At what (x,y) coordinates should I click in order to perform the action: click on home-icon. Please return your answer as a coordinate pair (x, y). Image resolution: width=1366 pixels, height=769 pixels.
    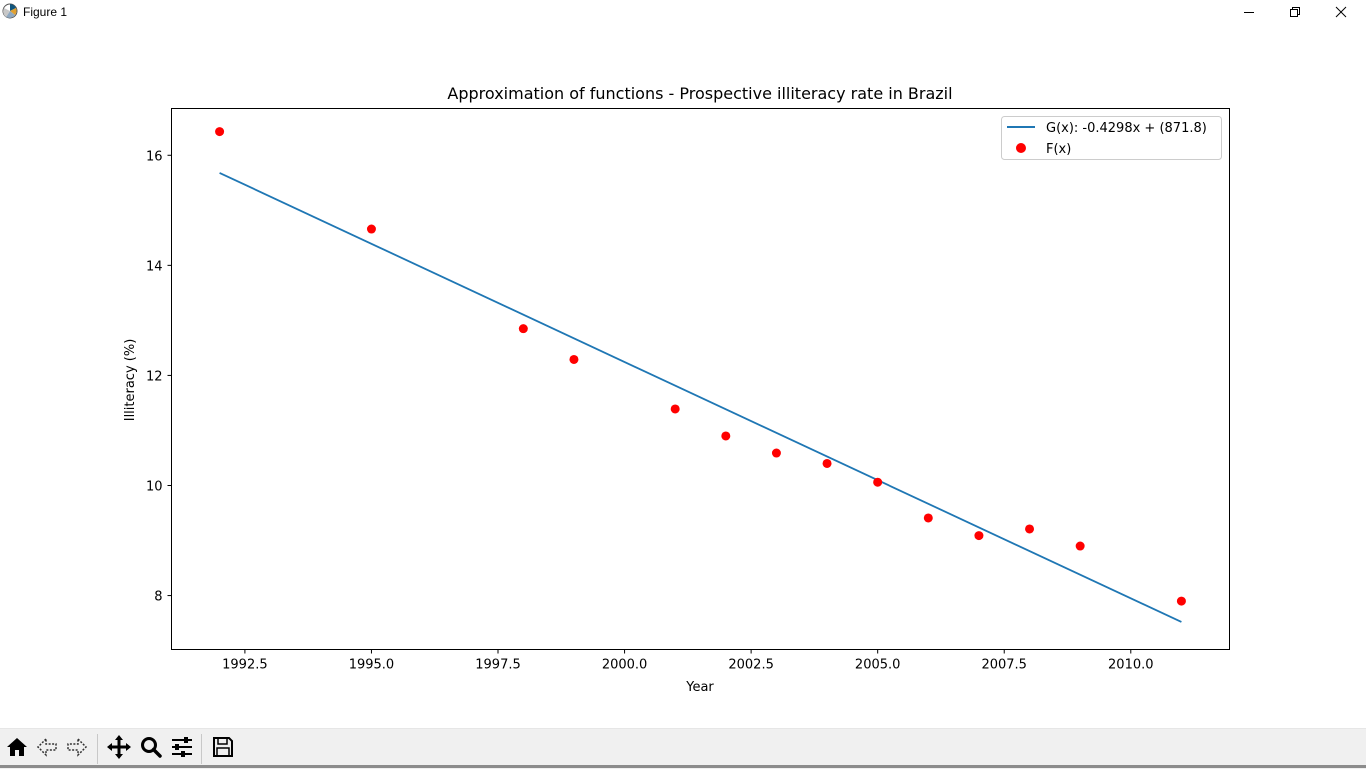
    Looking at the image, I should click on (17, 749).